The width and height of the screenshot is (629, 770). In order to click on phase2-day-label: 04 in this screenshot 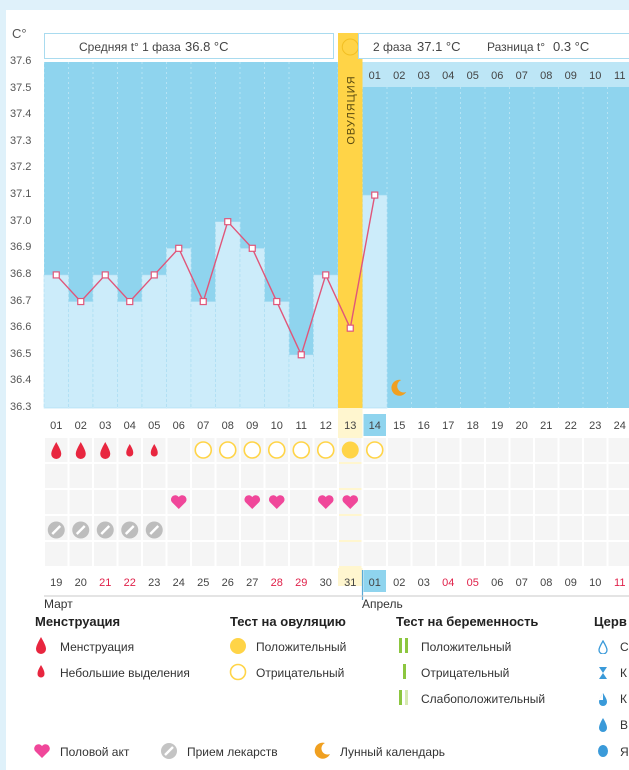, I will do `click(448, 76)`.